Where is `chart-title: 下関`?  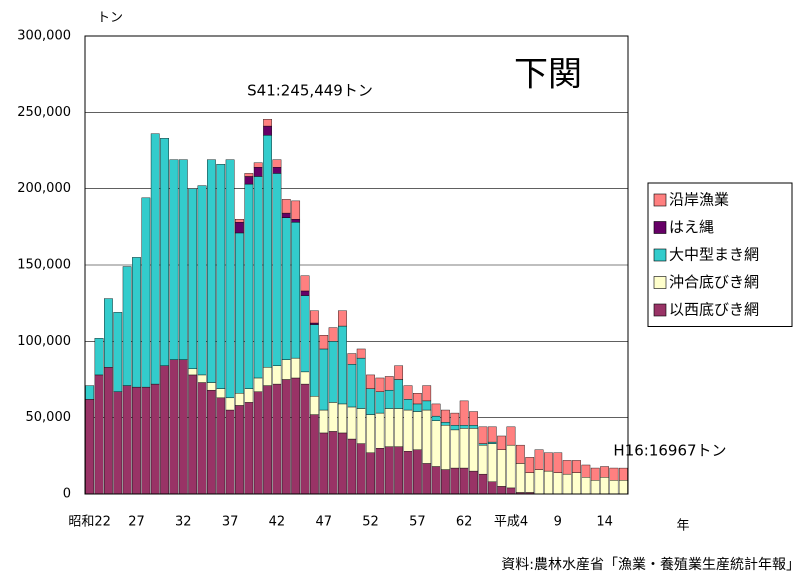
chart-title: 下関 is located at coordinates (548, 75).